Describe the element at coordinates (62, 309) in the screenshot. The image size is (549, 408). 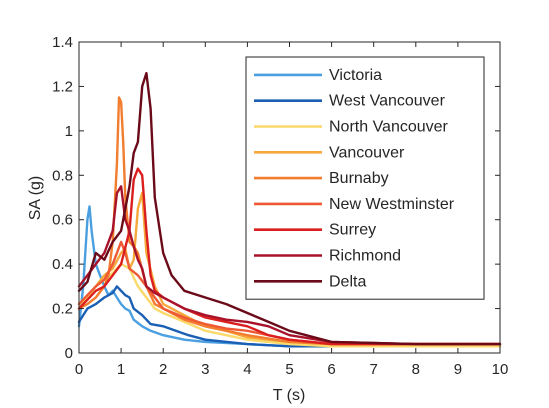
I see `y-tick-label: 0.2` at that location.